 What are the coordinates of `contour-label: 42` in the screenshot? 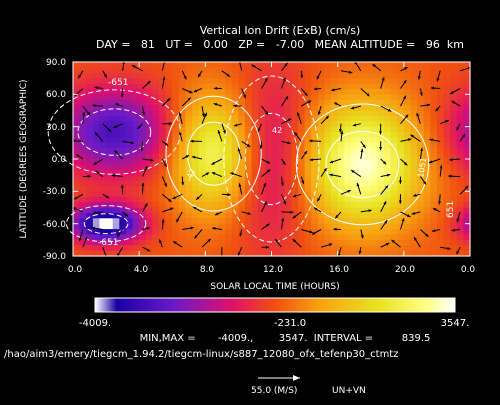 It's located at (277, 130).